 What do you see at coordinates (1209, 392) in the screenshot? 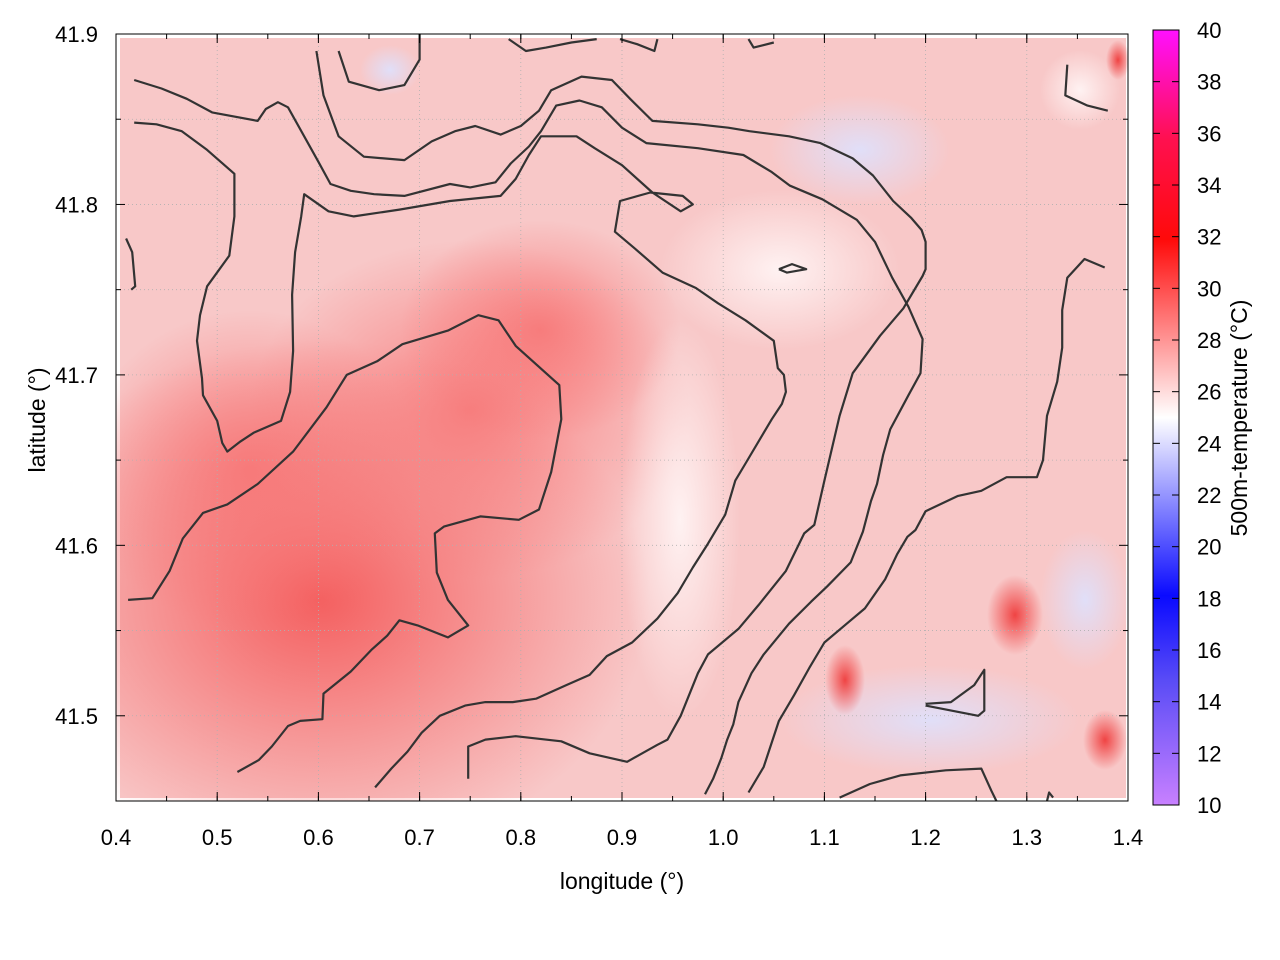
I see `colorbar-tick-label: 26` at bounding box center [1209, 392].